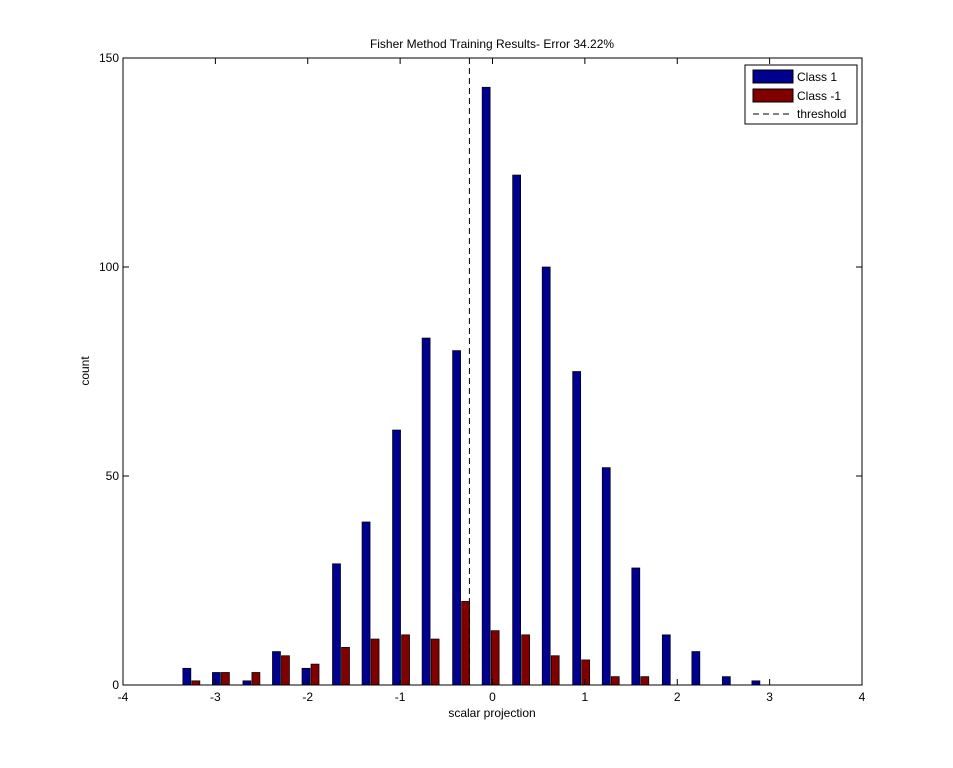 The width and height of the screenshot is (953, 768). Describe the element at coordinates (400, 697) in the screenshot. I see `x-tick-label: -1` at that location.